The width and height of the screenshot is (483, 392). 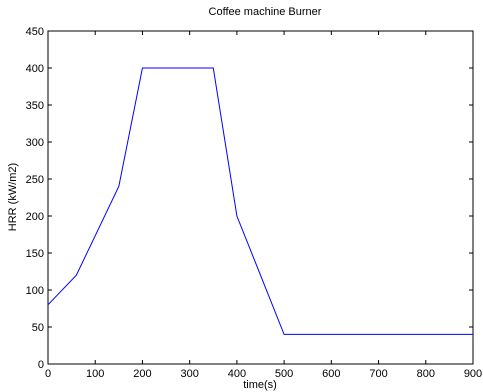 I want to click on y-tick-label: 150, so click(x=35, y=254).